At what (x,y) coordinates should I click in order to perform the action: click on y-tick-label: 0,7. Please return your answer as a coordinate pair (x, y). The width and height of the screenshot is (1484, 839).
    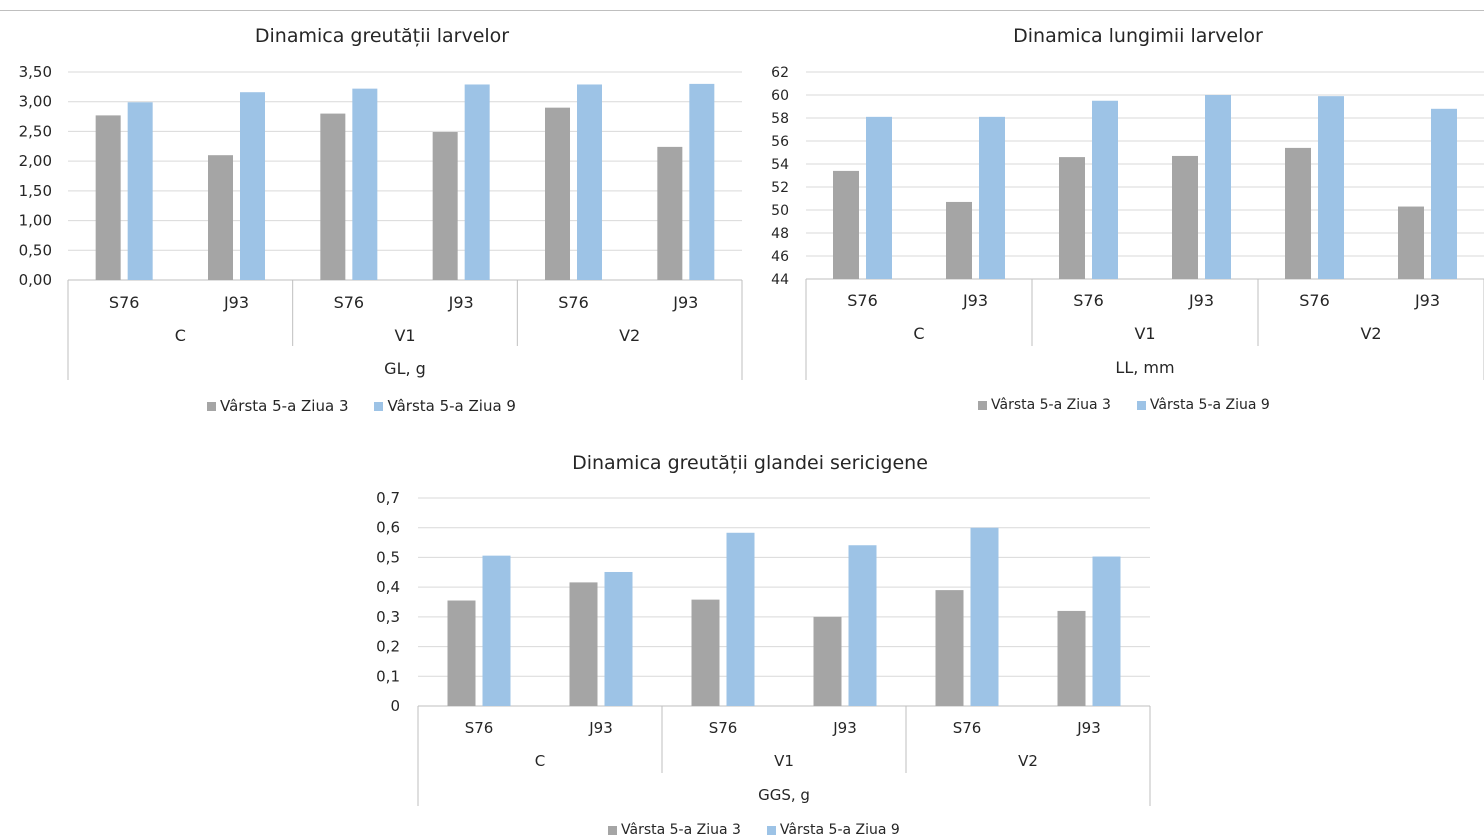
    Looking at the image, I should click on (388, 498).